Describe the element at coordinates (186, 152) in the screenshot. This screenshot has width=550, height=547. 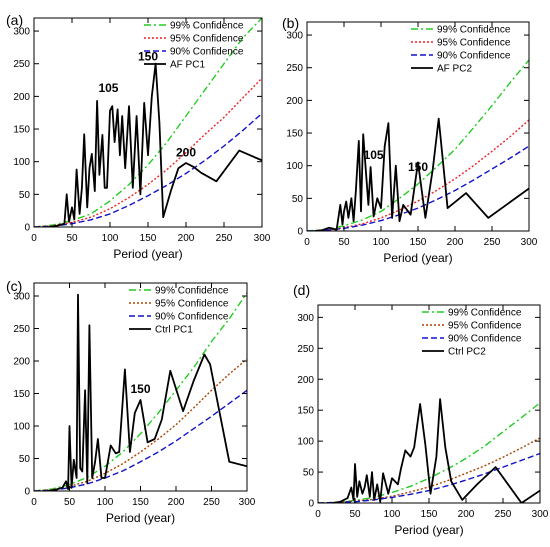
I see `annotation-label: 200` at that location.